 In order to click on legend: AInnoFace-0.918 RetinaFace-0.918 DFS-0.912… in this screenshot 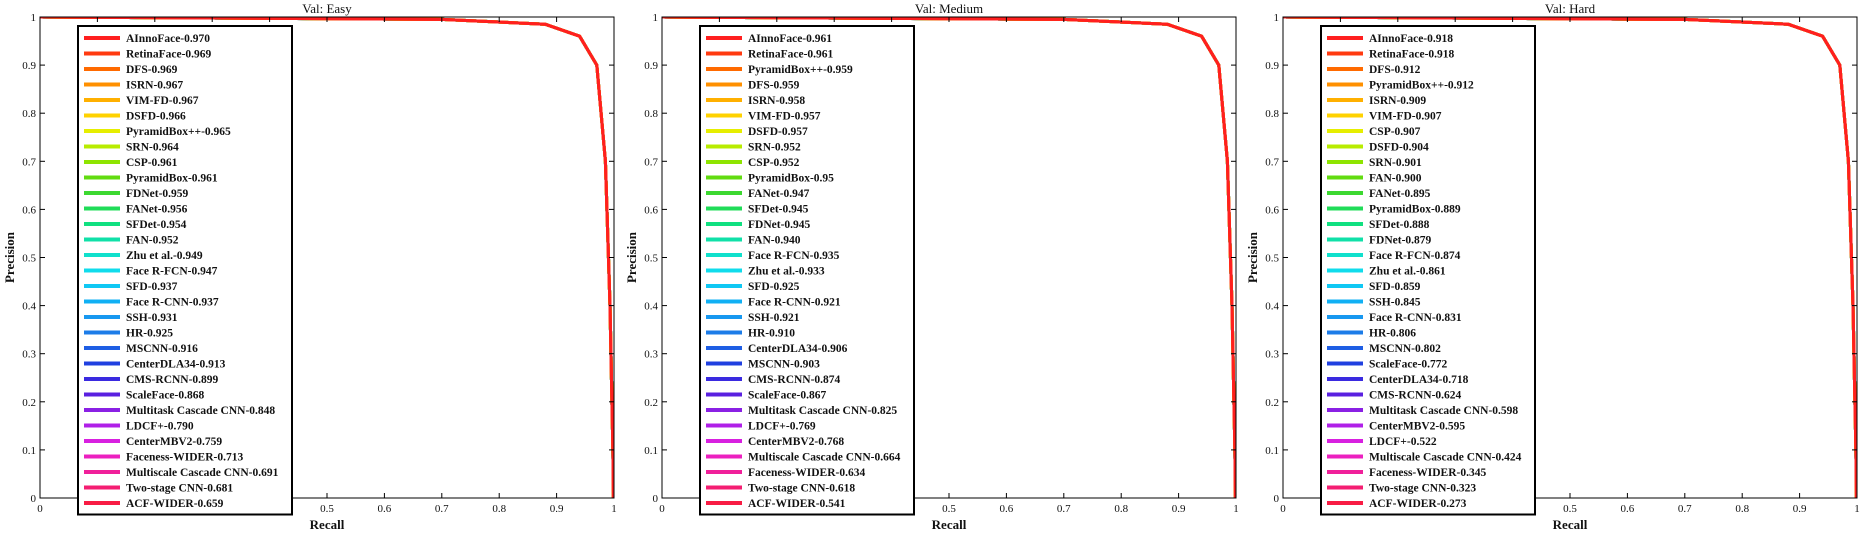, I will do `click(1428, 270)`.